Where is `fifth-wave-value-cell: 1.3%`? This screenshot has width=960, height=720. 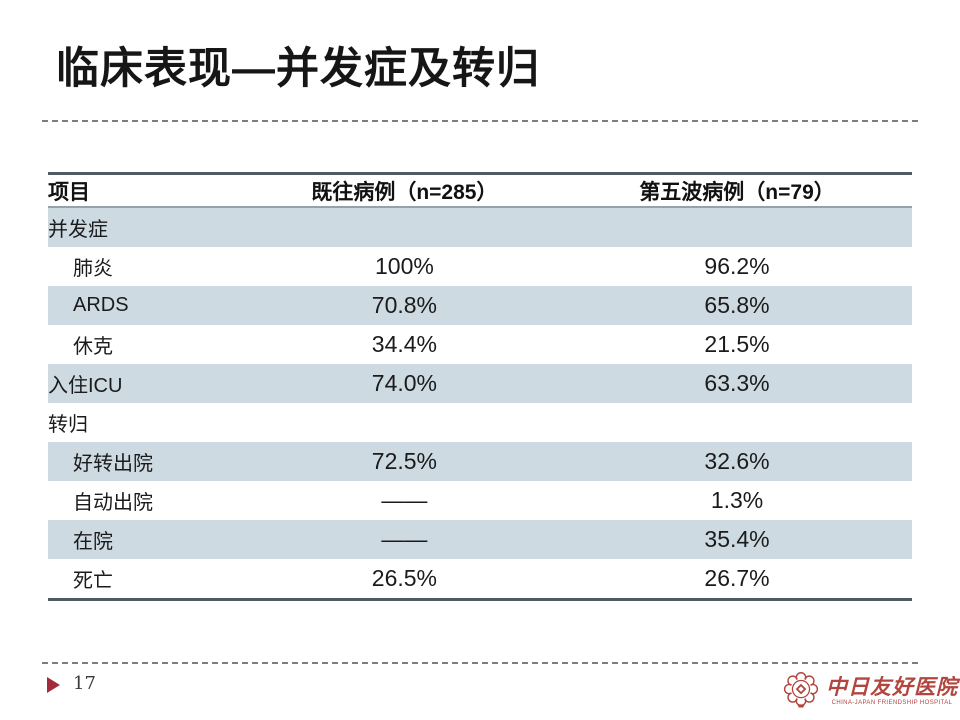
fifth-wave-value-cell: 1.3% is located at coordinates (737, 500).